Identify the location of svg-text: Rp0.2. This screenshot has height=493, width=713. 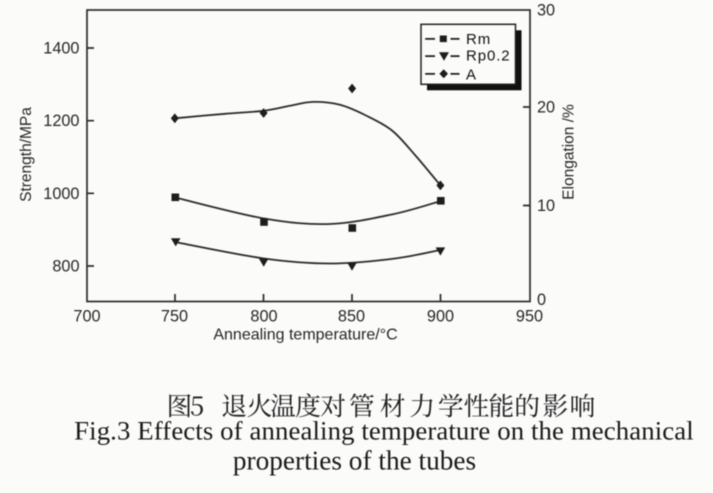
(488, 56).